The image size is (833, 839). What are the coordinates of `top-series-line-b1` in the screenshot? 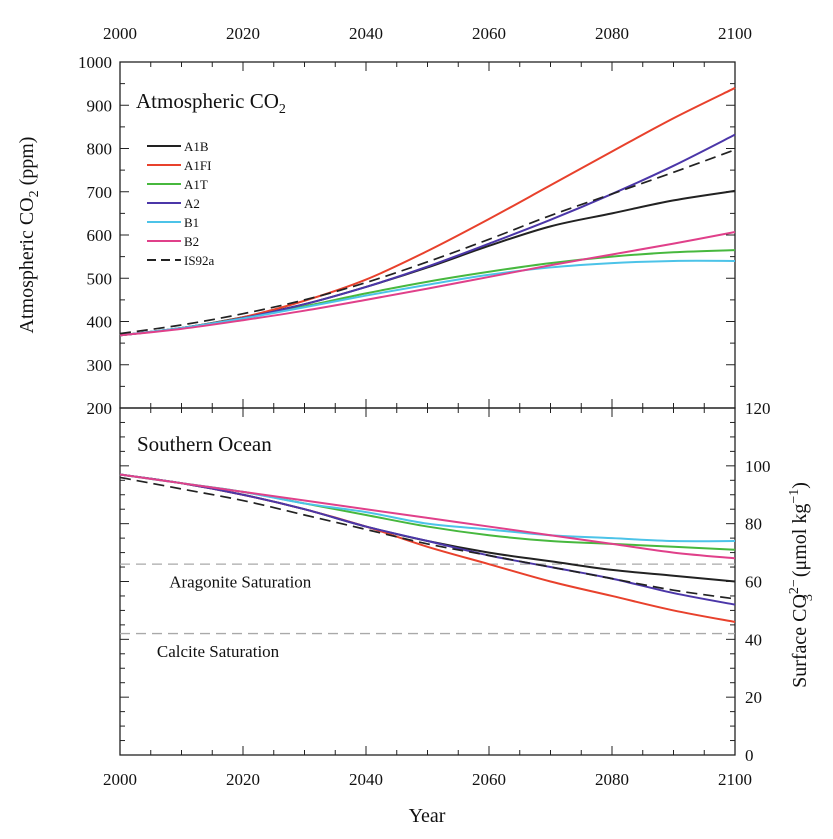 It's located at (427, 298).